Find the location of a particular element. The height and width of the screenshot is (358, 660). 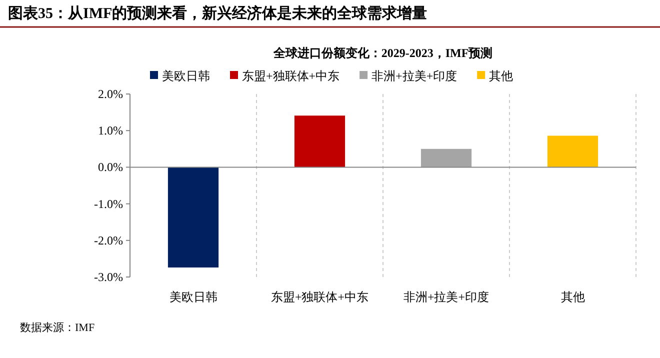

y-tick-label: -2.0% is located at coordinates (108, 240).